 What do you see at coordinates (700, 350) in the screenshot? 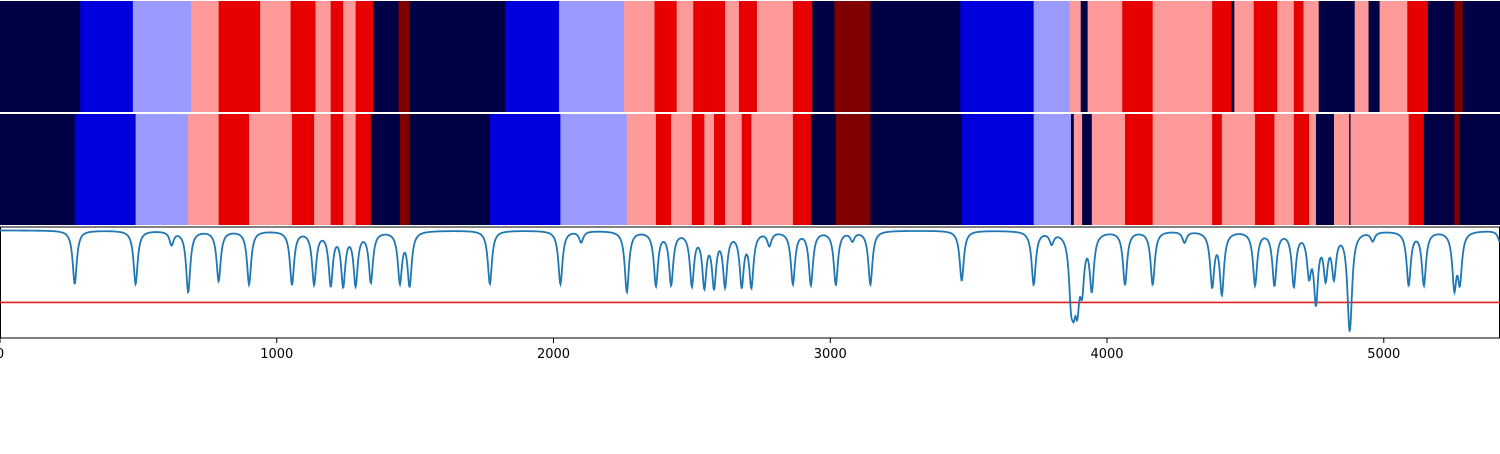
I see `x-axis: 0 1000 2000 3000 4000 5000` at bounding box center [700, 350].